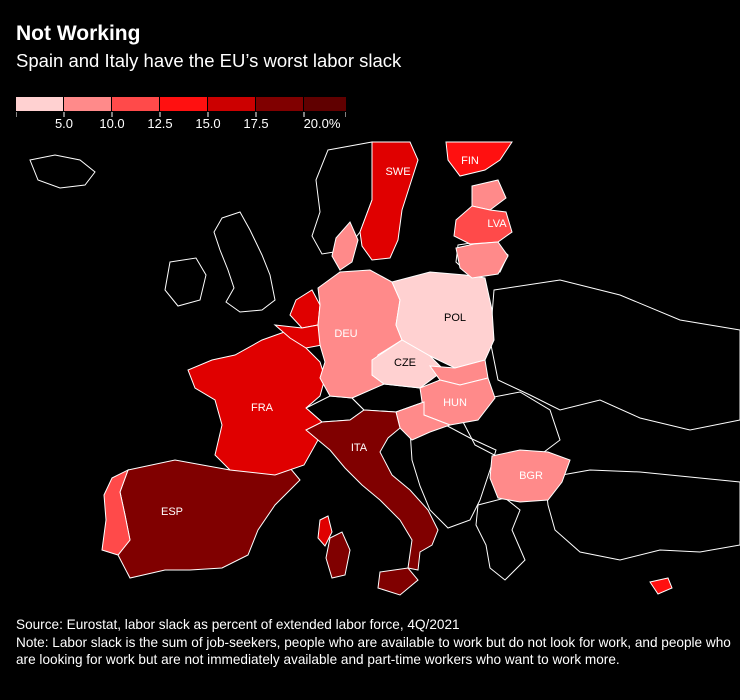 This screenshot has width=740, height=700. What do you see at coordinates (372, 490) in the screenshot?
I see `country-ita` at bounding box center [372, 490].